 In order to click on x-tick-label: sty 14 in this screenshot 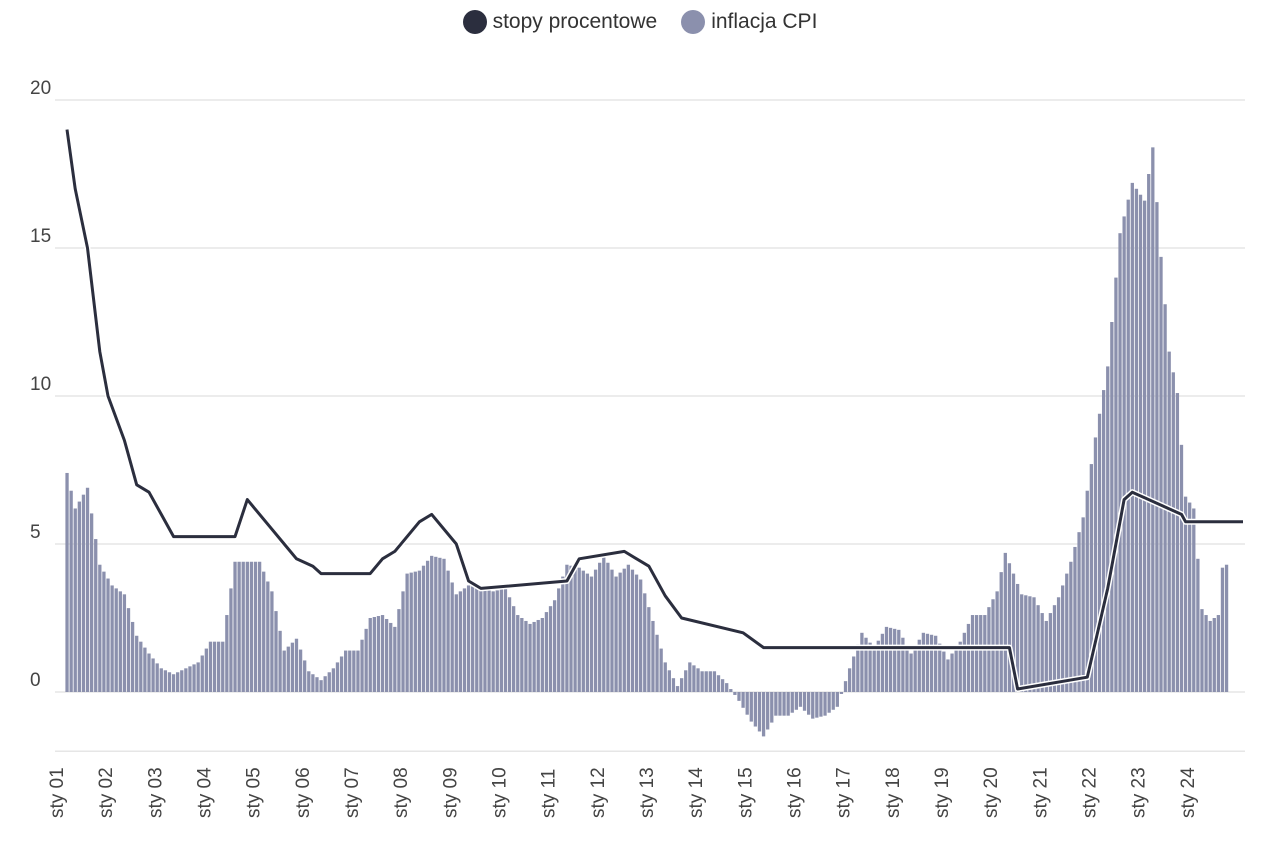, I will do `click(696, 792)`.